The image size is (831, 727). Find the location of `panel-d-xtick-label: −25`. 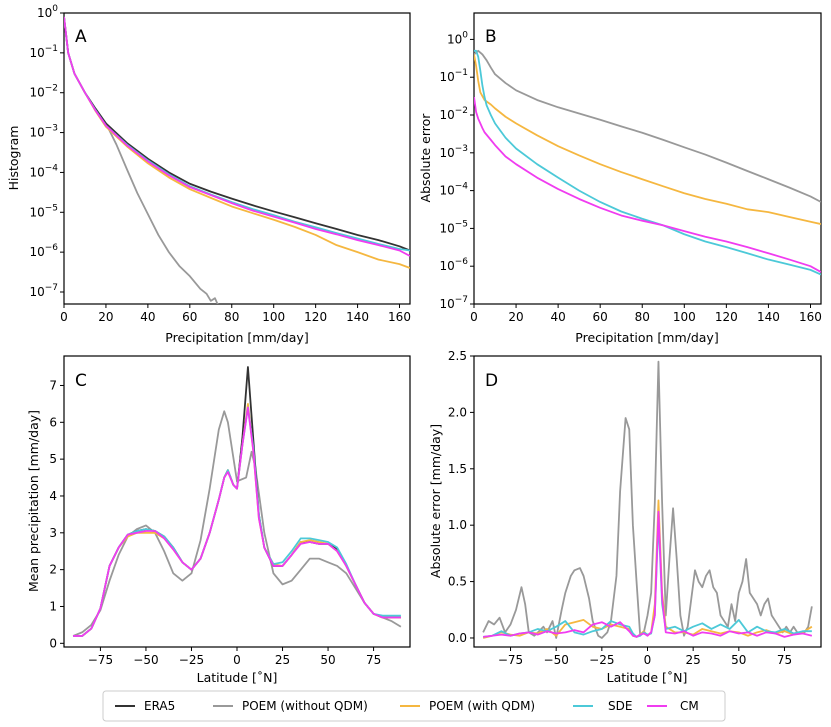

panel-d-xtick-label: −25 is located at coordinates (601, 660).